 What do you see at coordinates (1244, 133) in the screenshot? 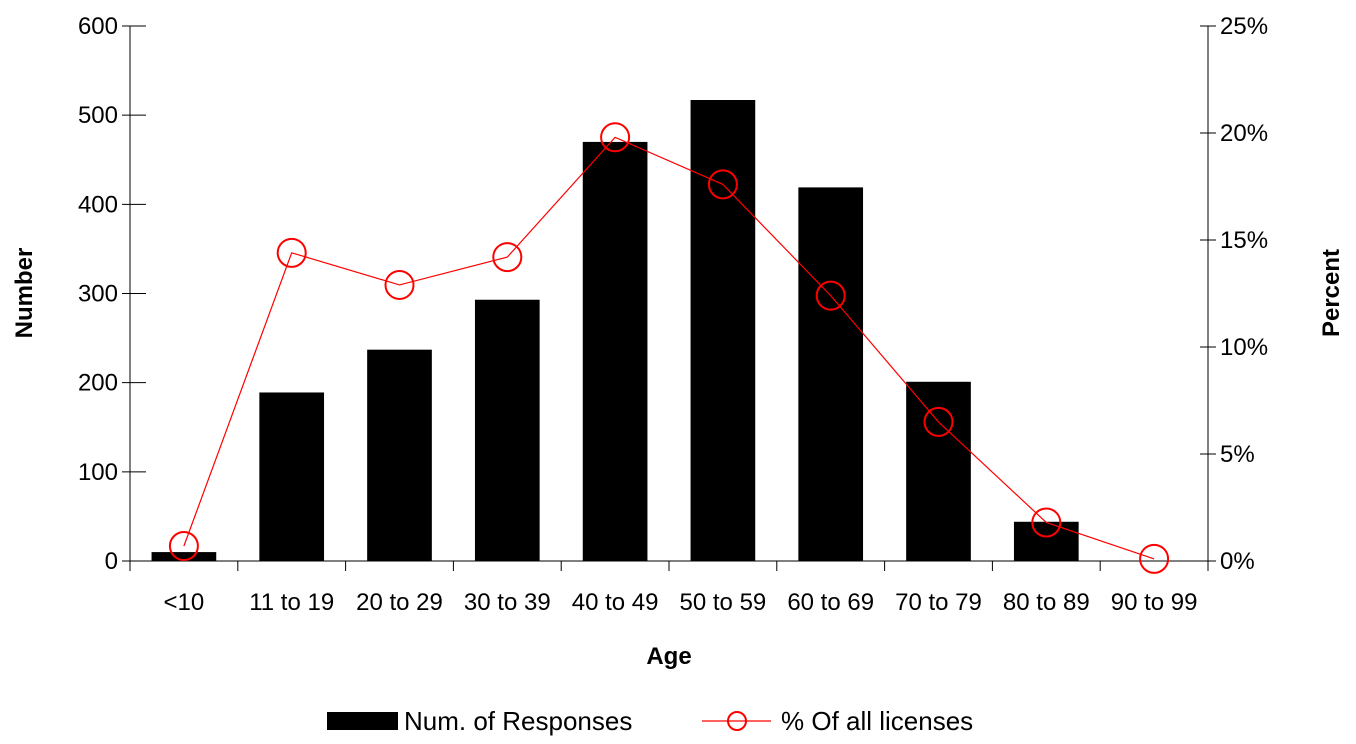
I see `y2-tick-label-4: 20%` at bounding box center [1244, 133].